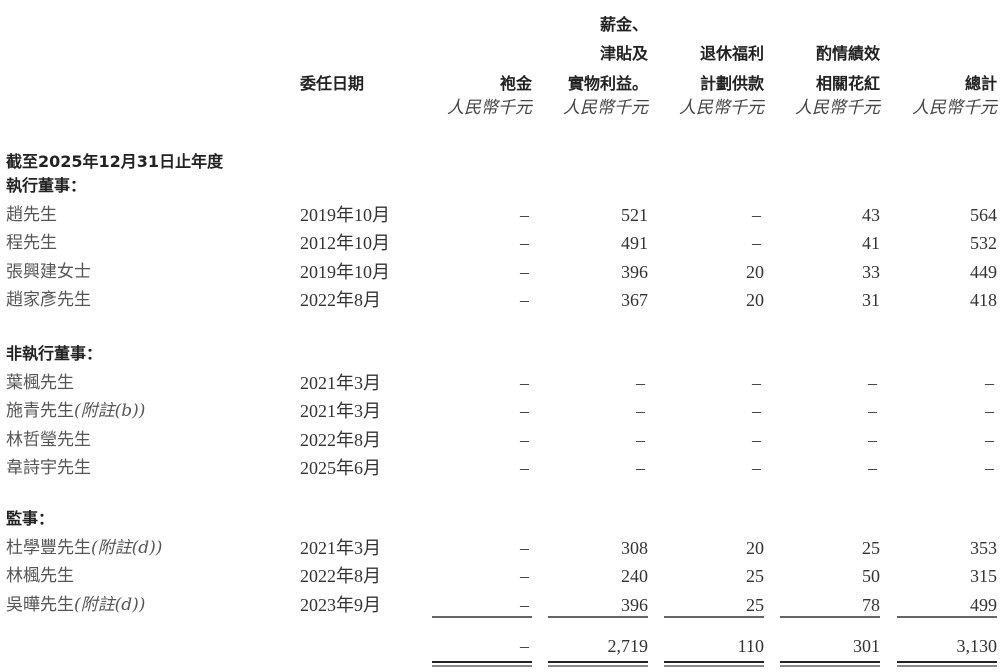 The image size is (1000, 672). What do you see at coordinates (977, 646) in the screenshot?
I see `total-cell: 3,130` at bounding box center [977, 646].